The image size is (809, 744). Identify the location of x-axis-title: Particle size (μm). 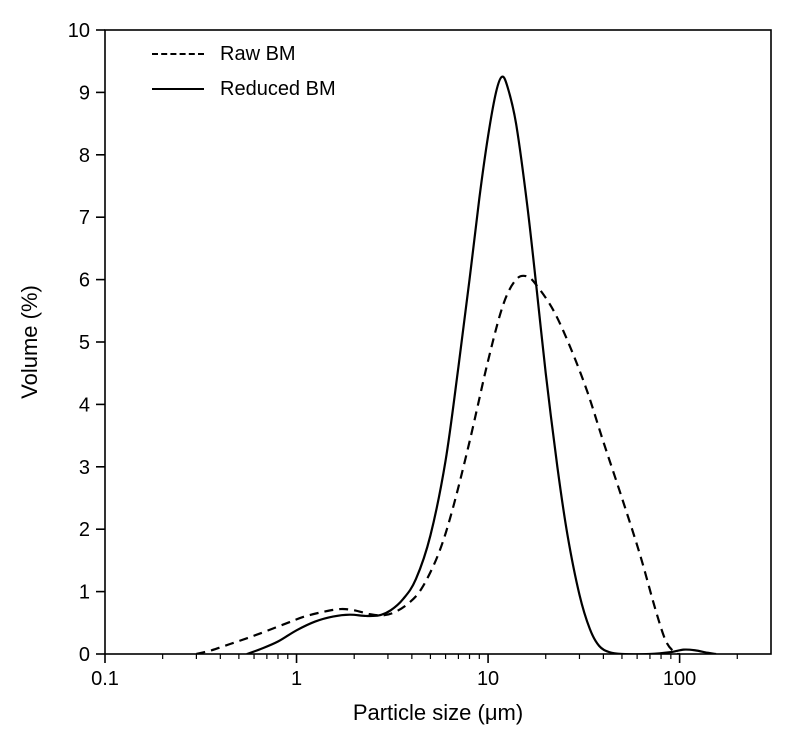
(438, 712).